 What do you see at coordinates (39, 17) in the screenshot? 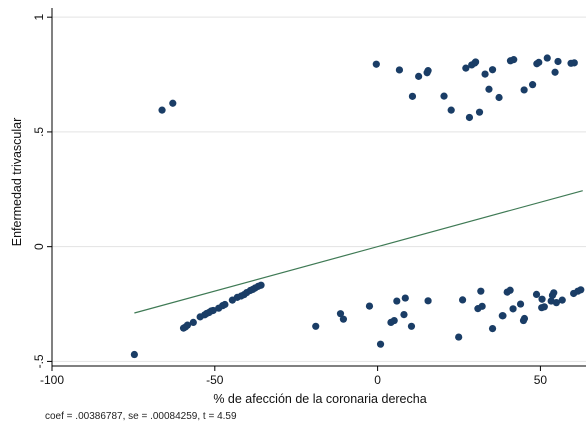
I see `y-tick-label: 1` at bounding box center [39, 17].